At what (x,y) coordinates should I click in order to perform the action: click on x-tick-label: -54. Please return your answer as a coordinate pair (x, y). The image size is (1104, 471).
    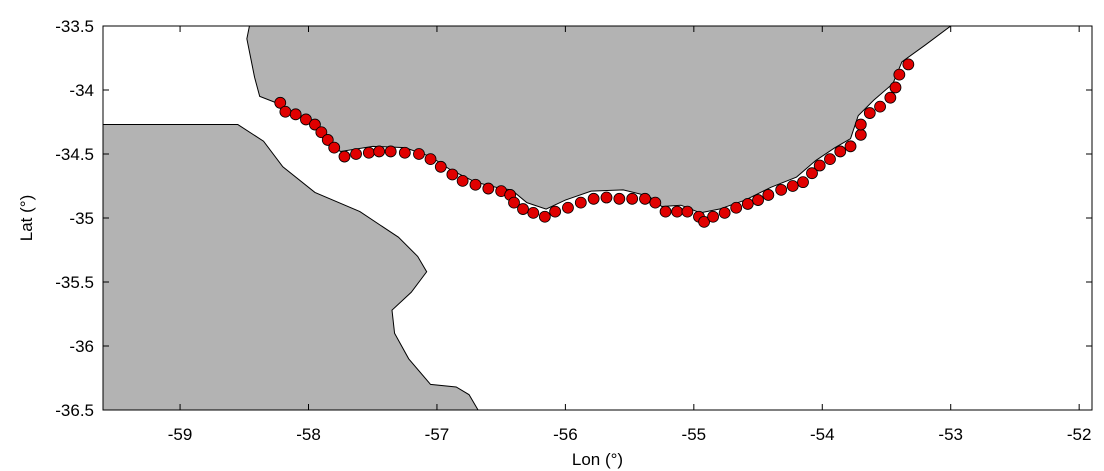
    Looking at the image, I should click on (822, 434).